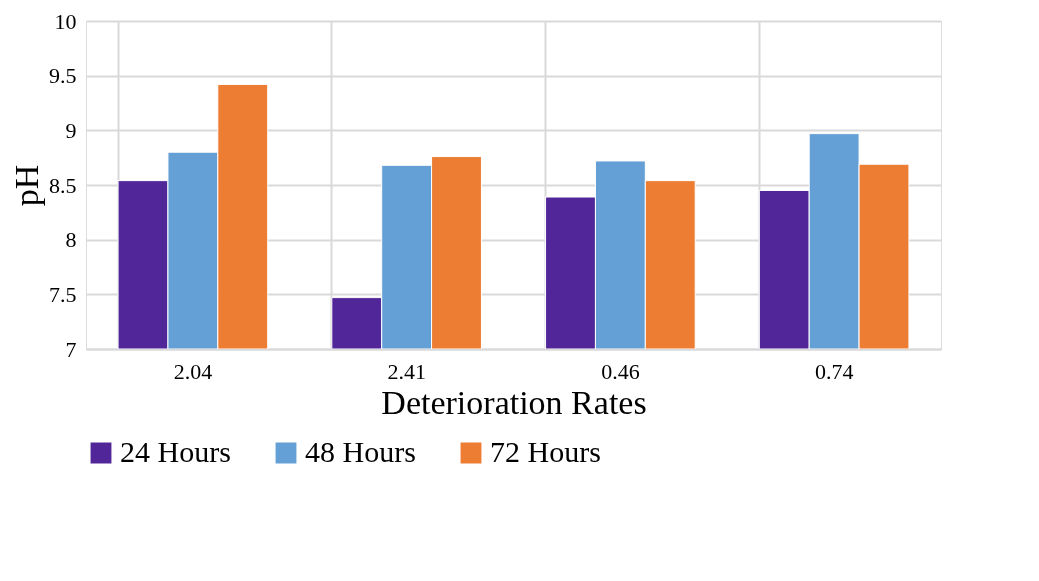 The height and width of the screenshot is (581, 1039). Describe the element at coordinates (63, 294) in the screenshot. I see `y-tick-label: 7.5` at that location.